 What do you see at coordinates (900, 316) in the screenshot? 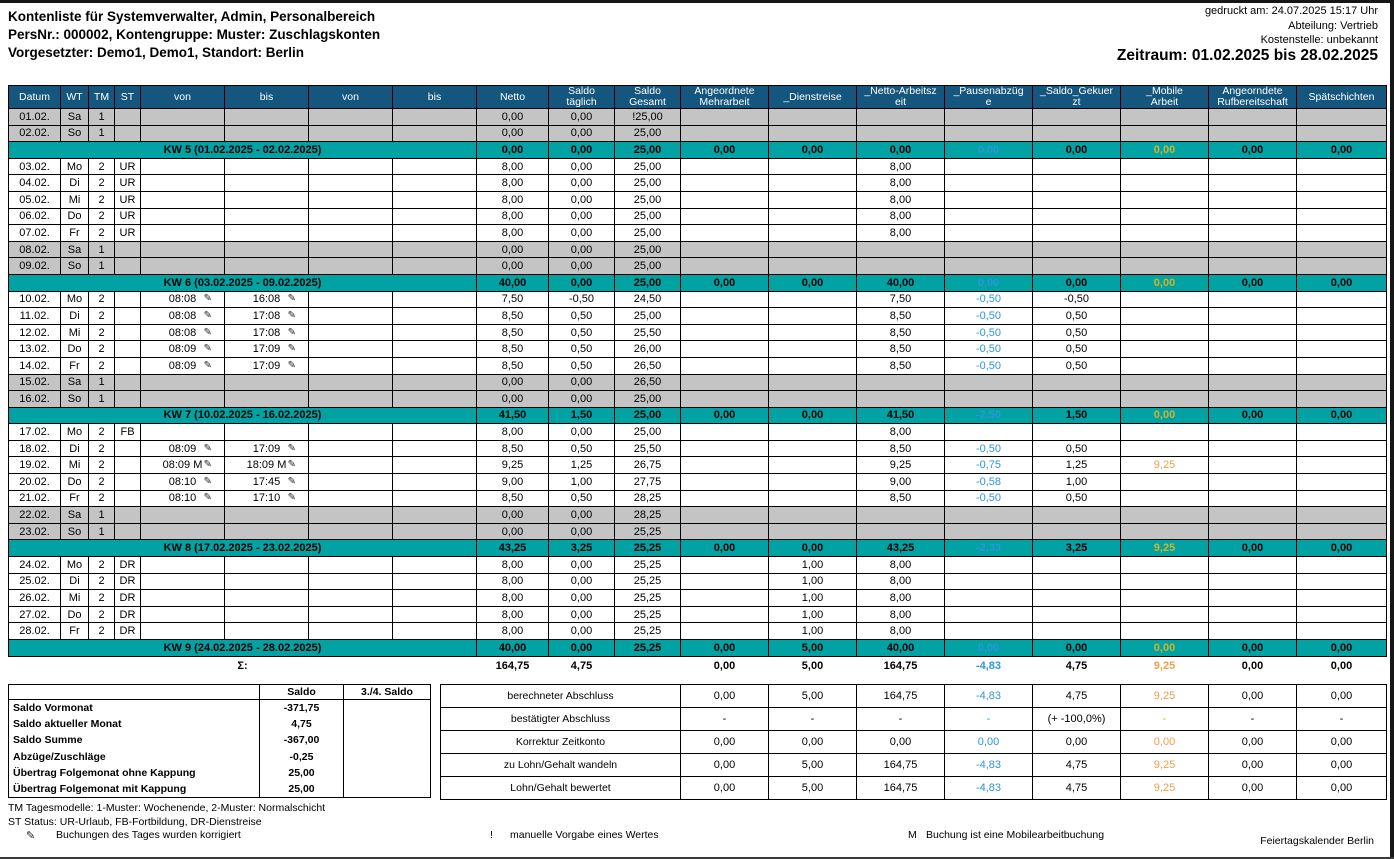
I see `cell-naz: 8,50` at bounding box center [900, 316].